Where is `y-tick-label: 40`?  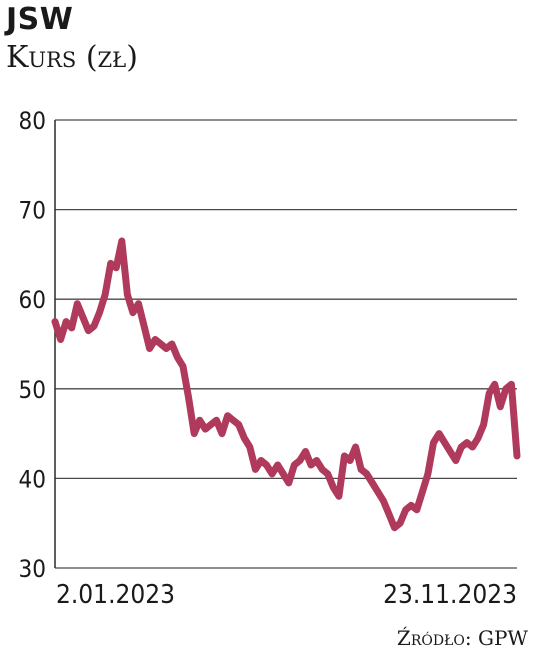 y-tick-label: 40 is located at coordinates (32, 479).